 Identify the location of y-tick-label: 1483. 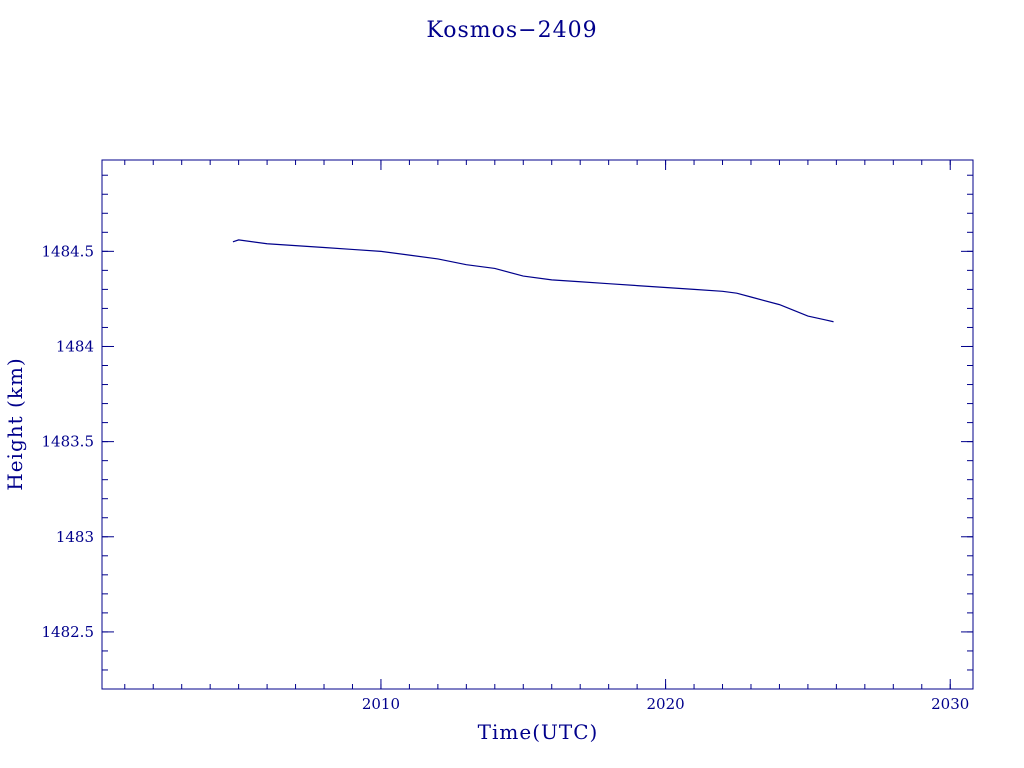
(75, 537).